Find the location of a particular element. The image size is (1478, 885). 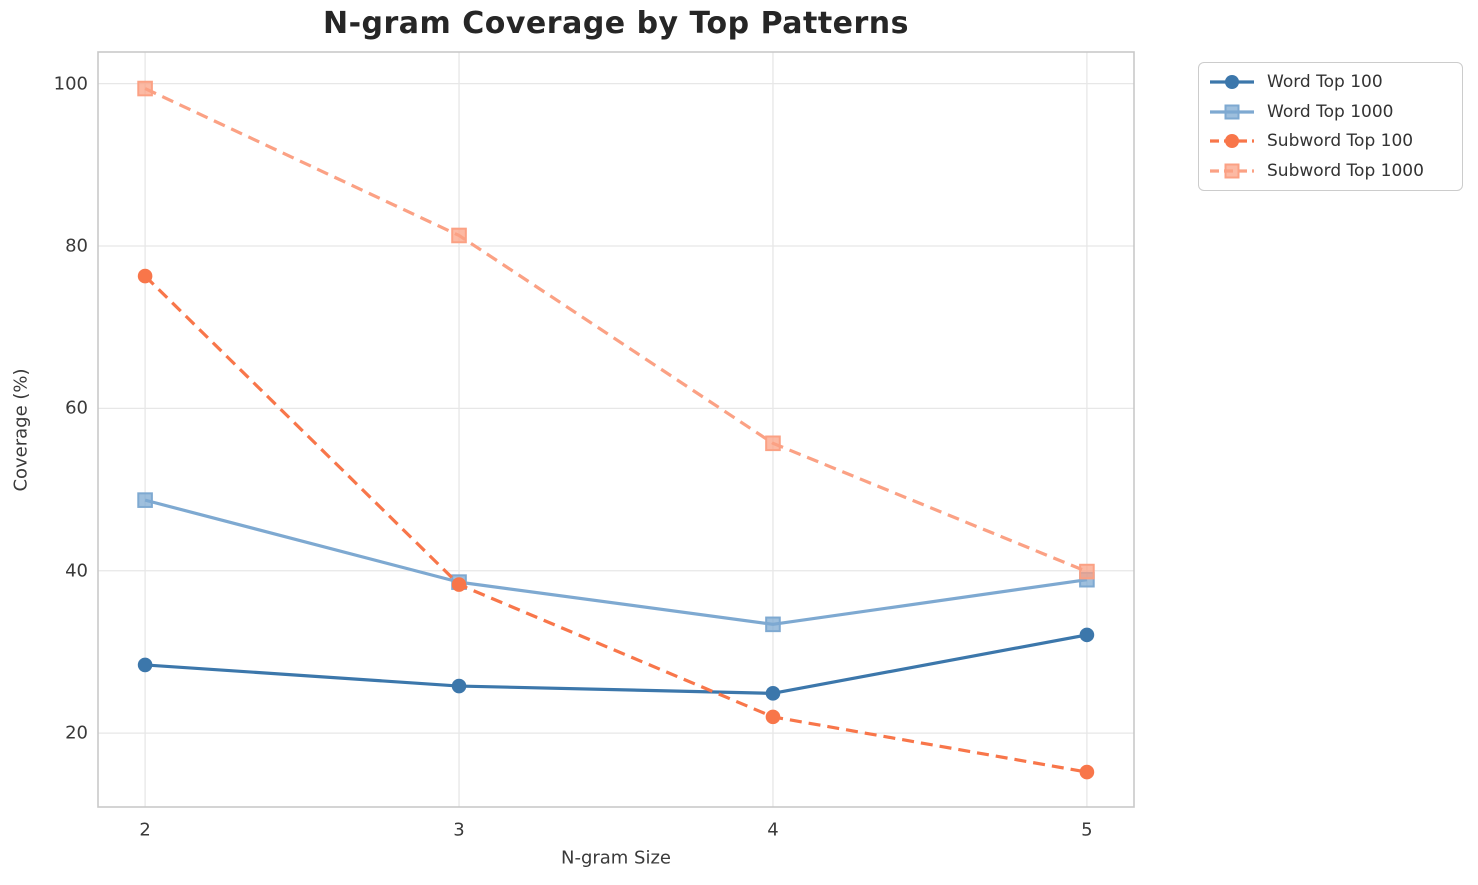

x-tick-label: 4 is located at coordinates (773, 830).